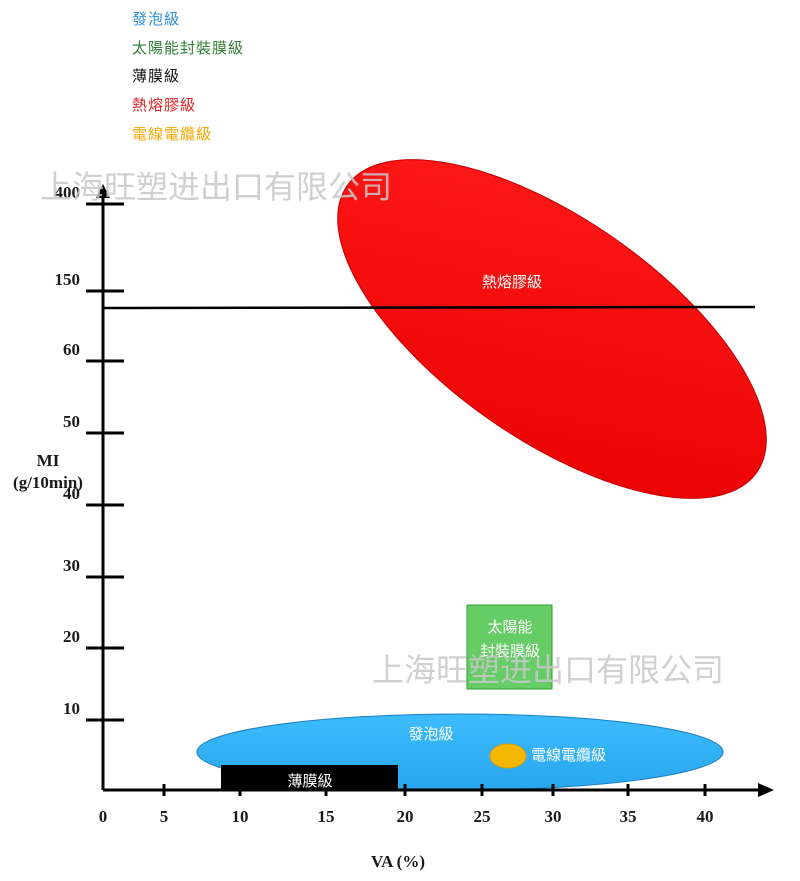 This screenshot has height=881, width=800. Describe the element at coordinates (430, 734) in the screenshot. I see `region-label: 發泡級` at that location.